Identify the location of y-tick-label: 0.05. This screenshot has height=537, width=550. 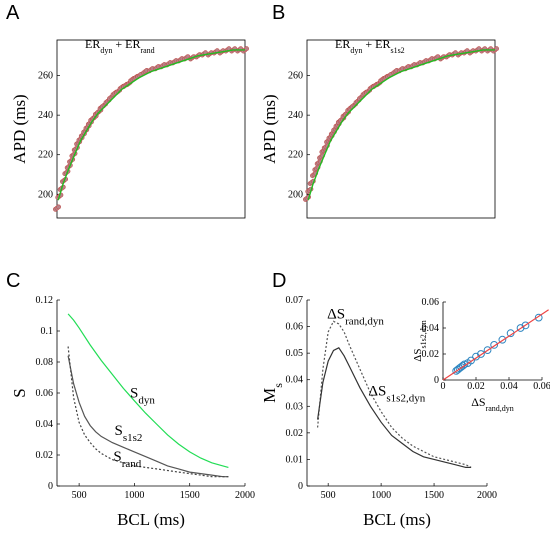
(295, 353).